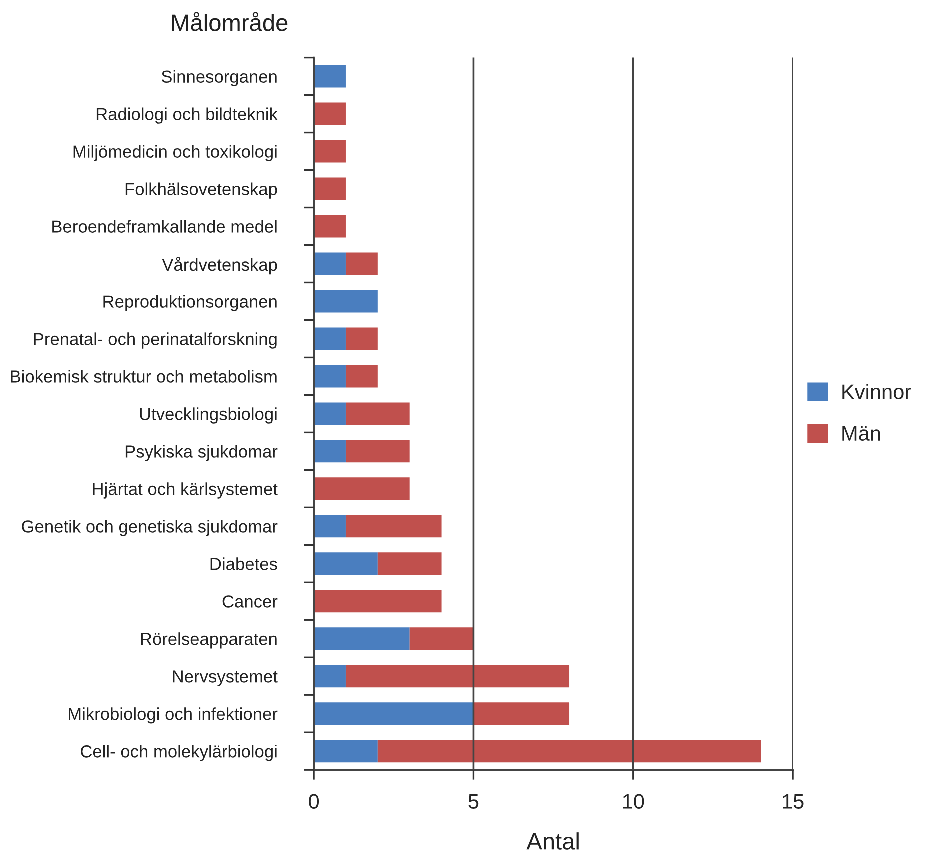 This screenshot has width=933, height=850. Describe the element at coordinates (185, 490) in the screenshot. I see `y-tick-label: Hjärtat och kärlsystemet` at that location.